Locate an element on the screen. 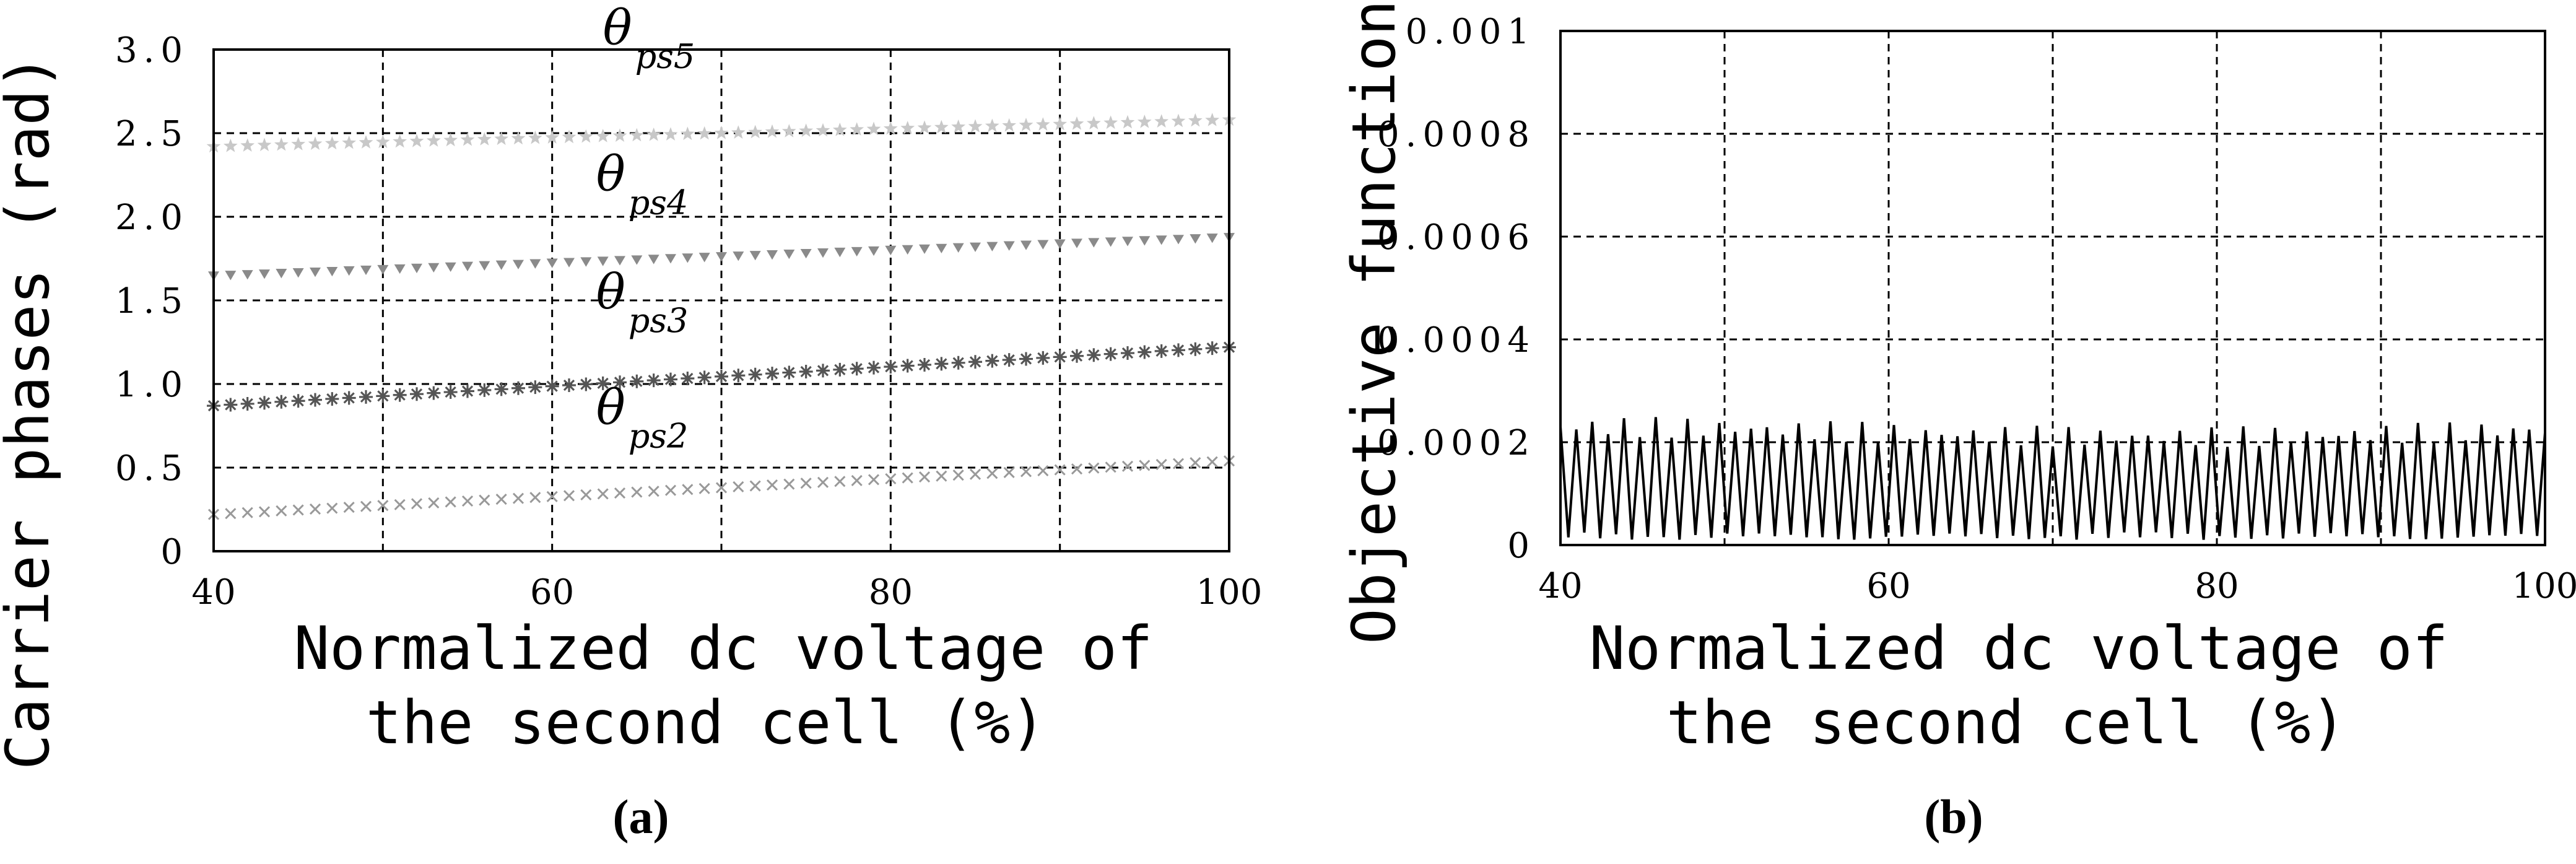 The height and width of the screenshot is (864, 2576). a-y-tick-label: 0 is located at coordinates (174, 552).